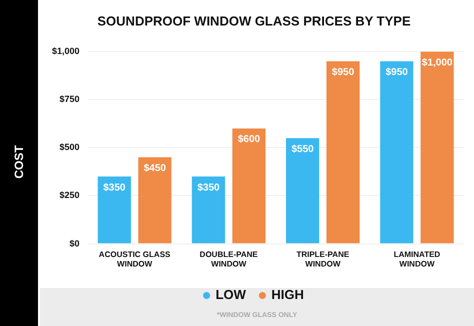  Describe the element at coordinates (229, 259) in the screenshot. I see `x-tick-label: DOUBLE-PANE WINDOW` at that location.